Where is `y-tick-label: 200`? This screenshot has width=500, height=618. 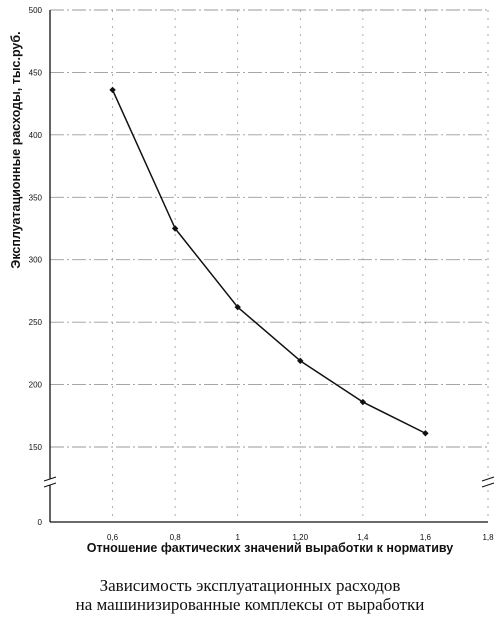
y-tick-label: 200 is located at coordinates (36, 385).